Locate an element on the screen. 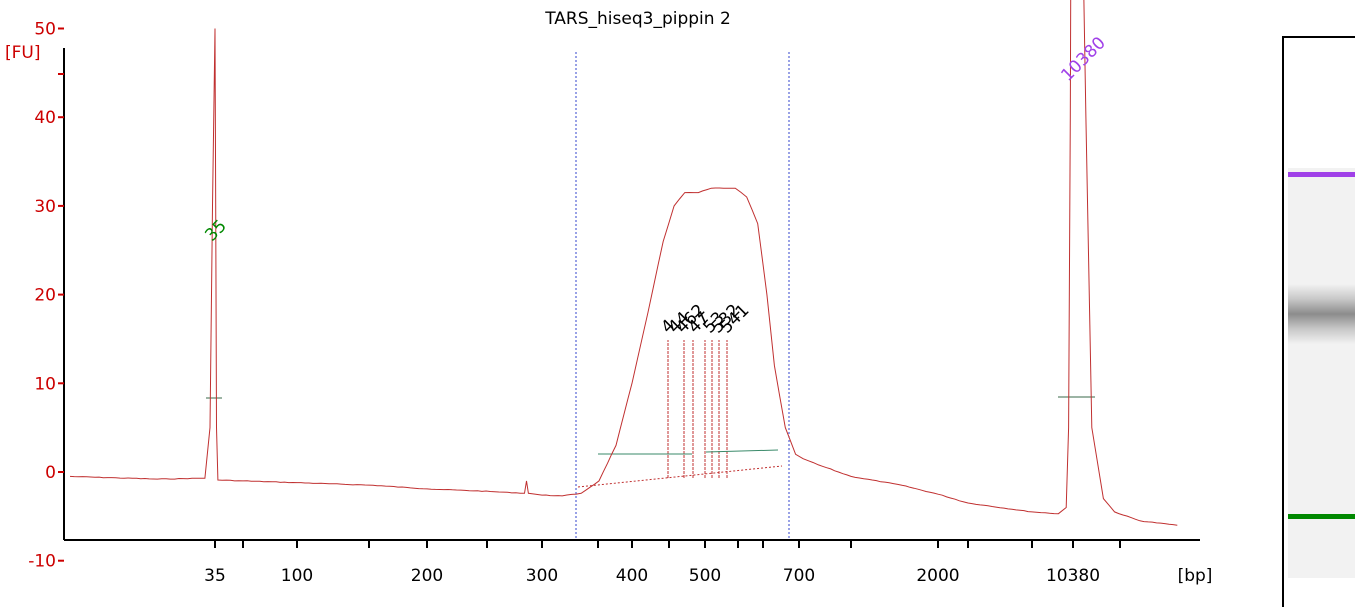 The image size is (1355, 607). x-tick-label: 100 is located at coordinates (297, 576).